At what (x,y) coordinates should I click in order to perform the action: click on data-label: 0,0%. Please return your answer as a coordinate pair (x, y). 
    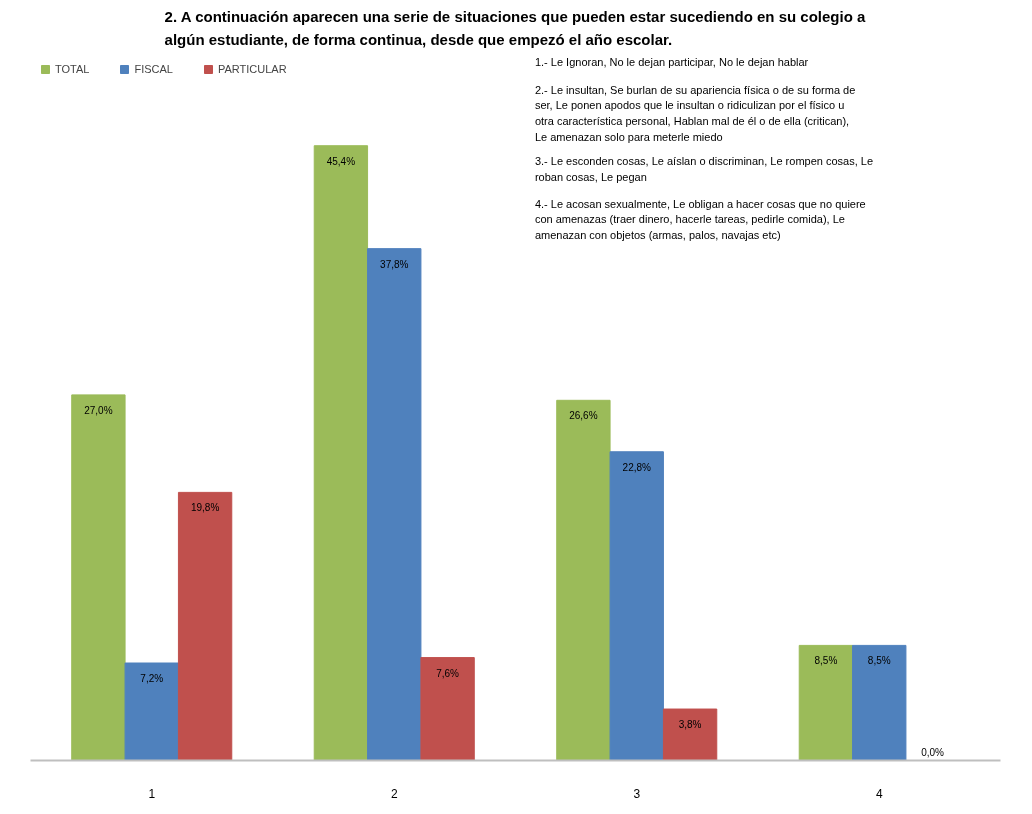
    Looking at the image, I should click on (933, 752).